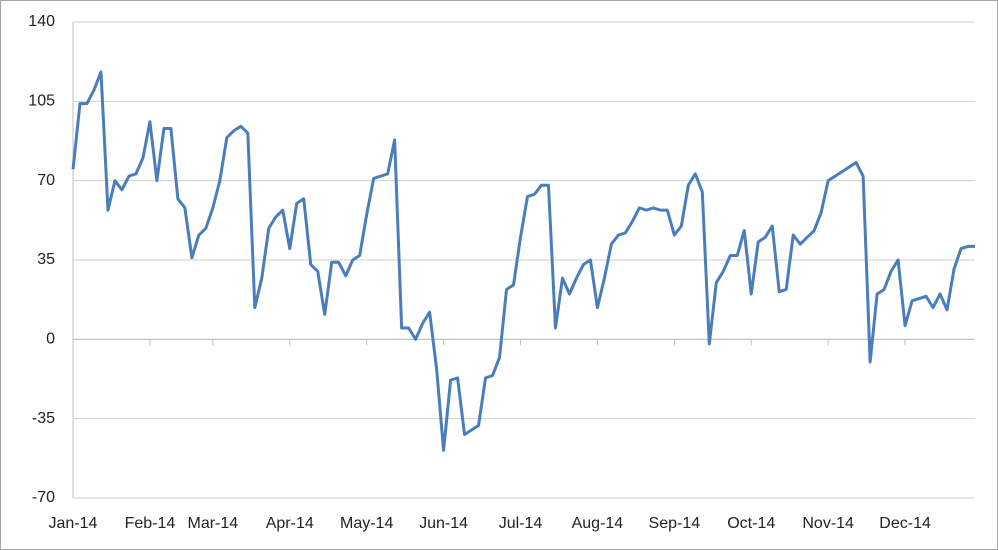 This screenshot has height=550, width=998. I want to click on x-tick-label: Jan-14, so click(73, 523).